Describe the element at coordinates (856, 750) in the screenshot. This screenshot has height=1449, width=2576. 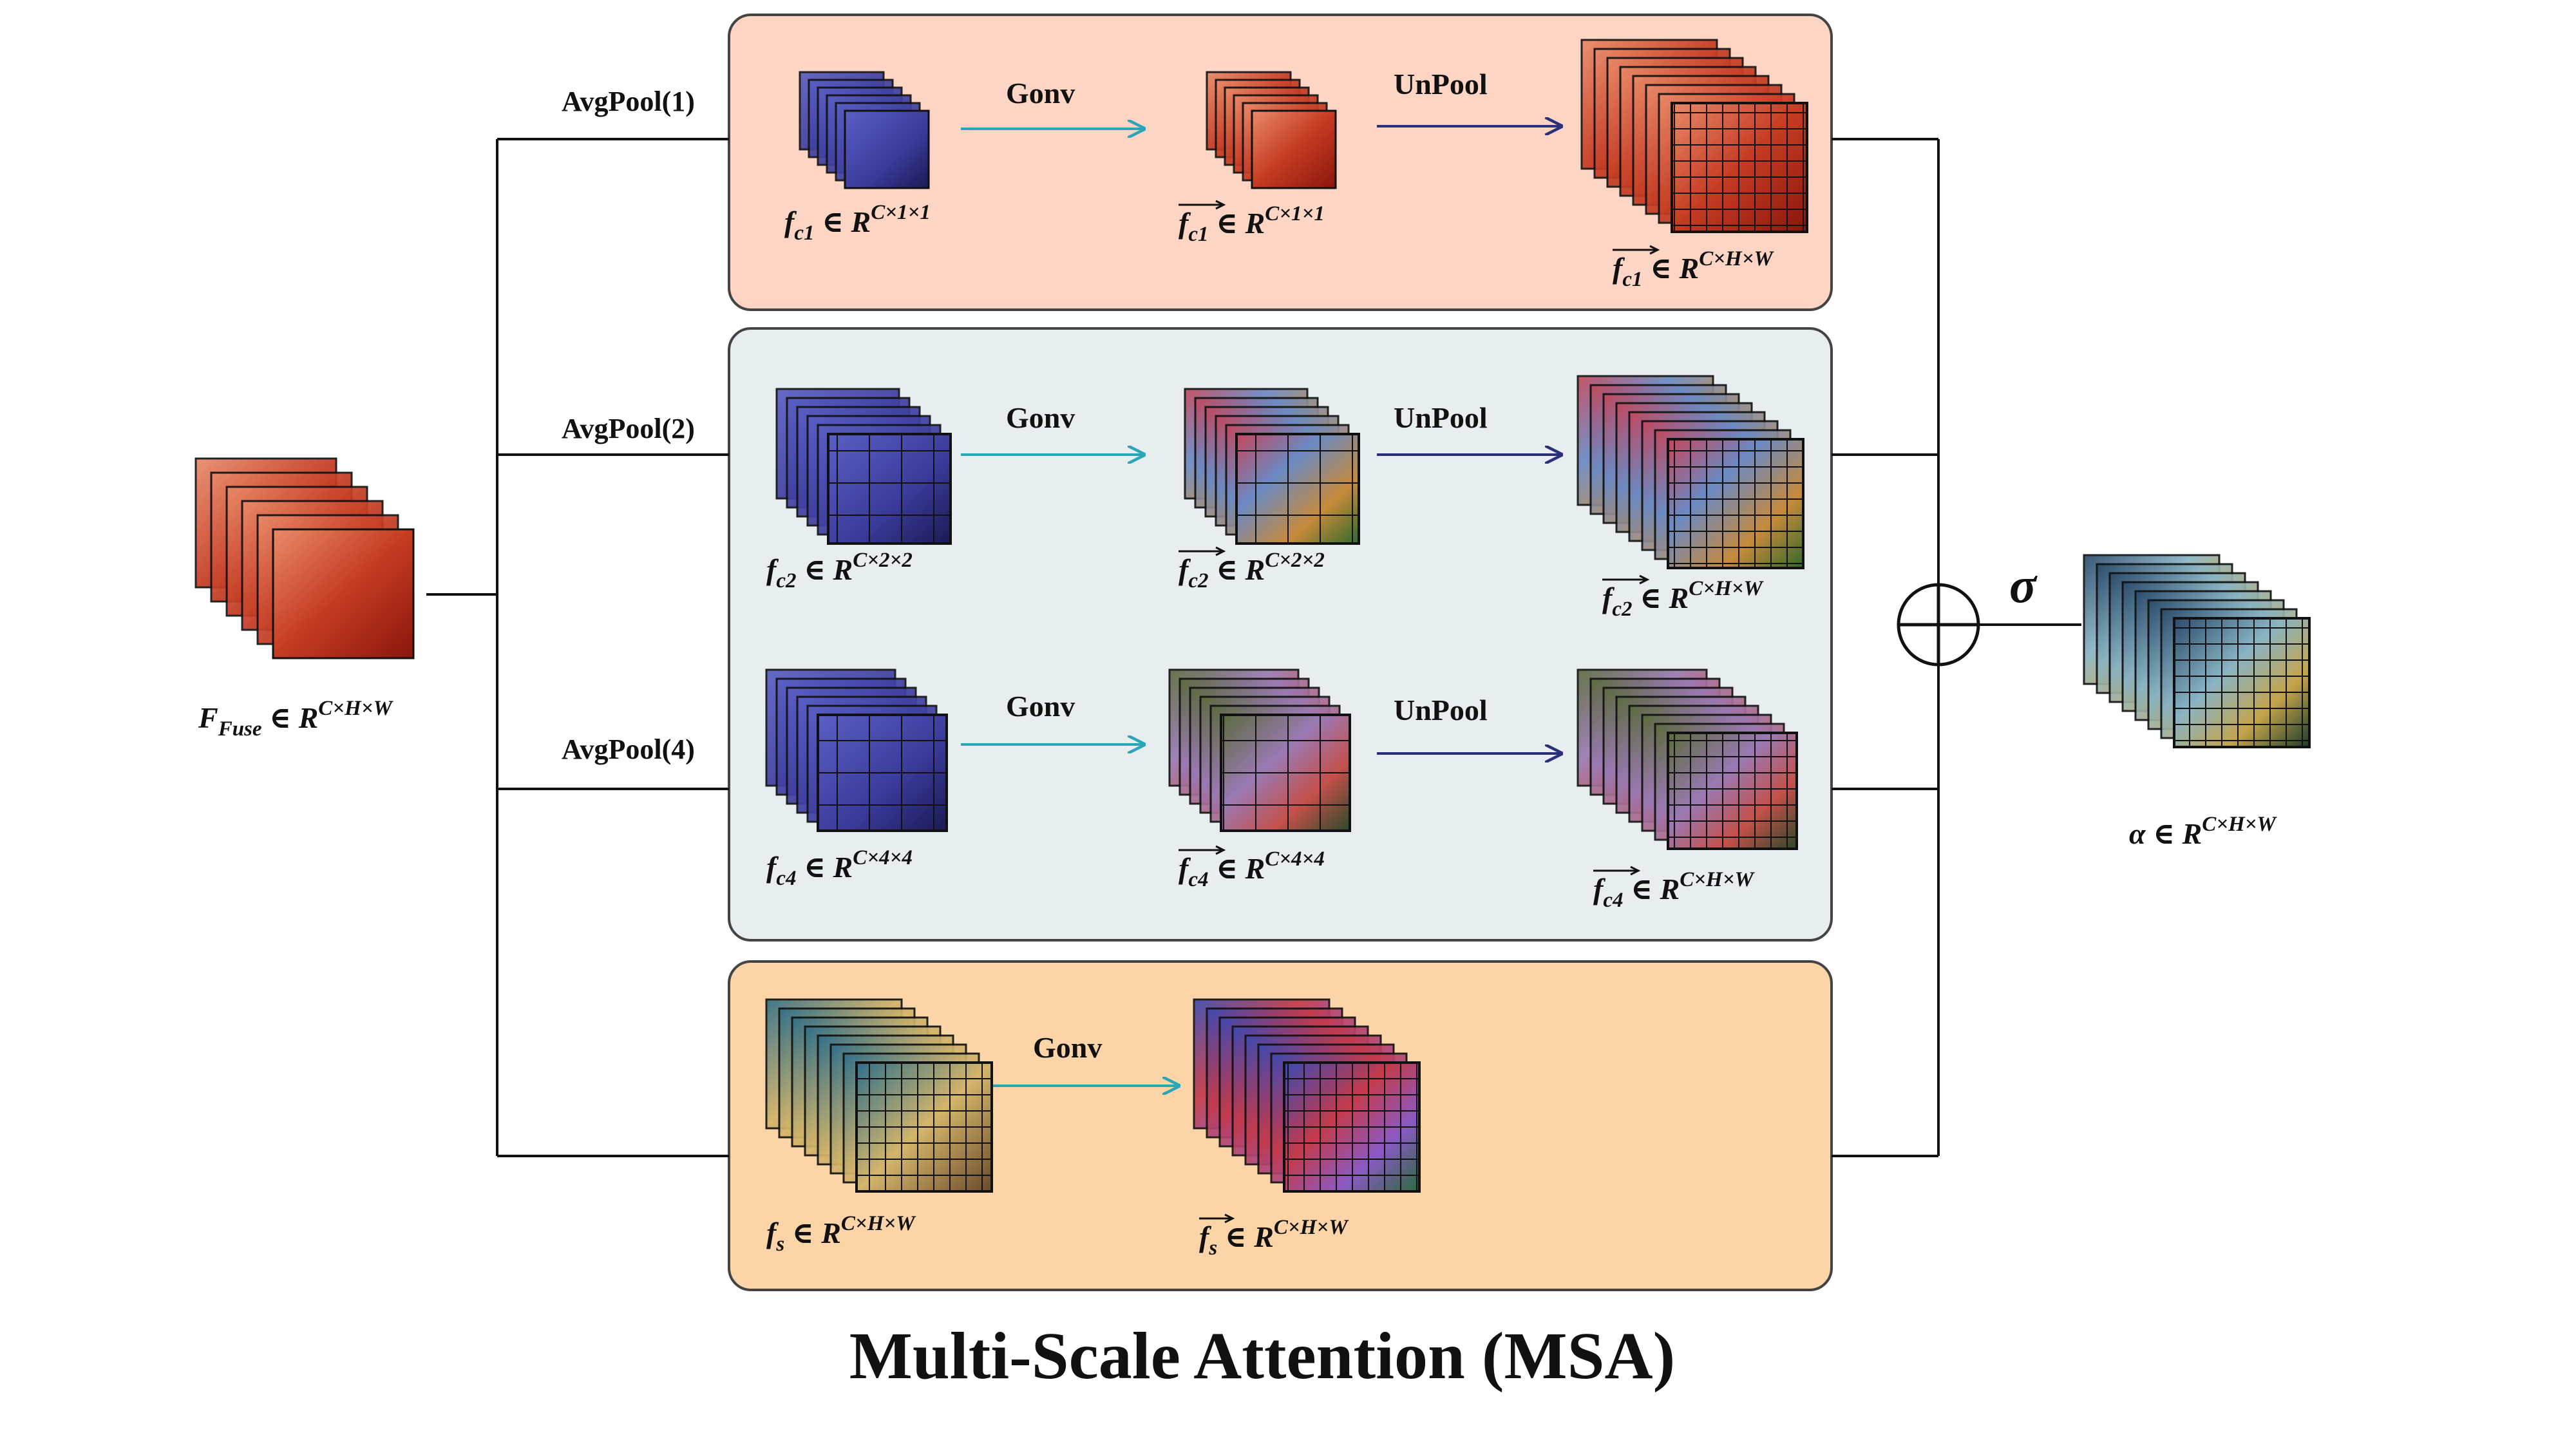
I see `fc4-stack` at that location.